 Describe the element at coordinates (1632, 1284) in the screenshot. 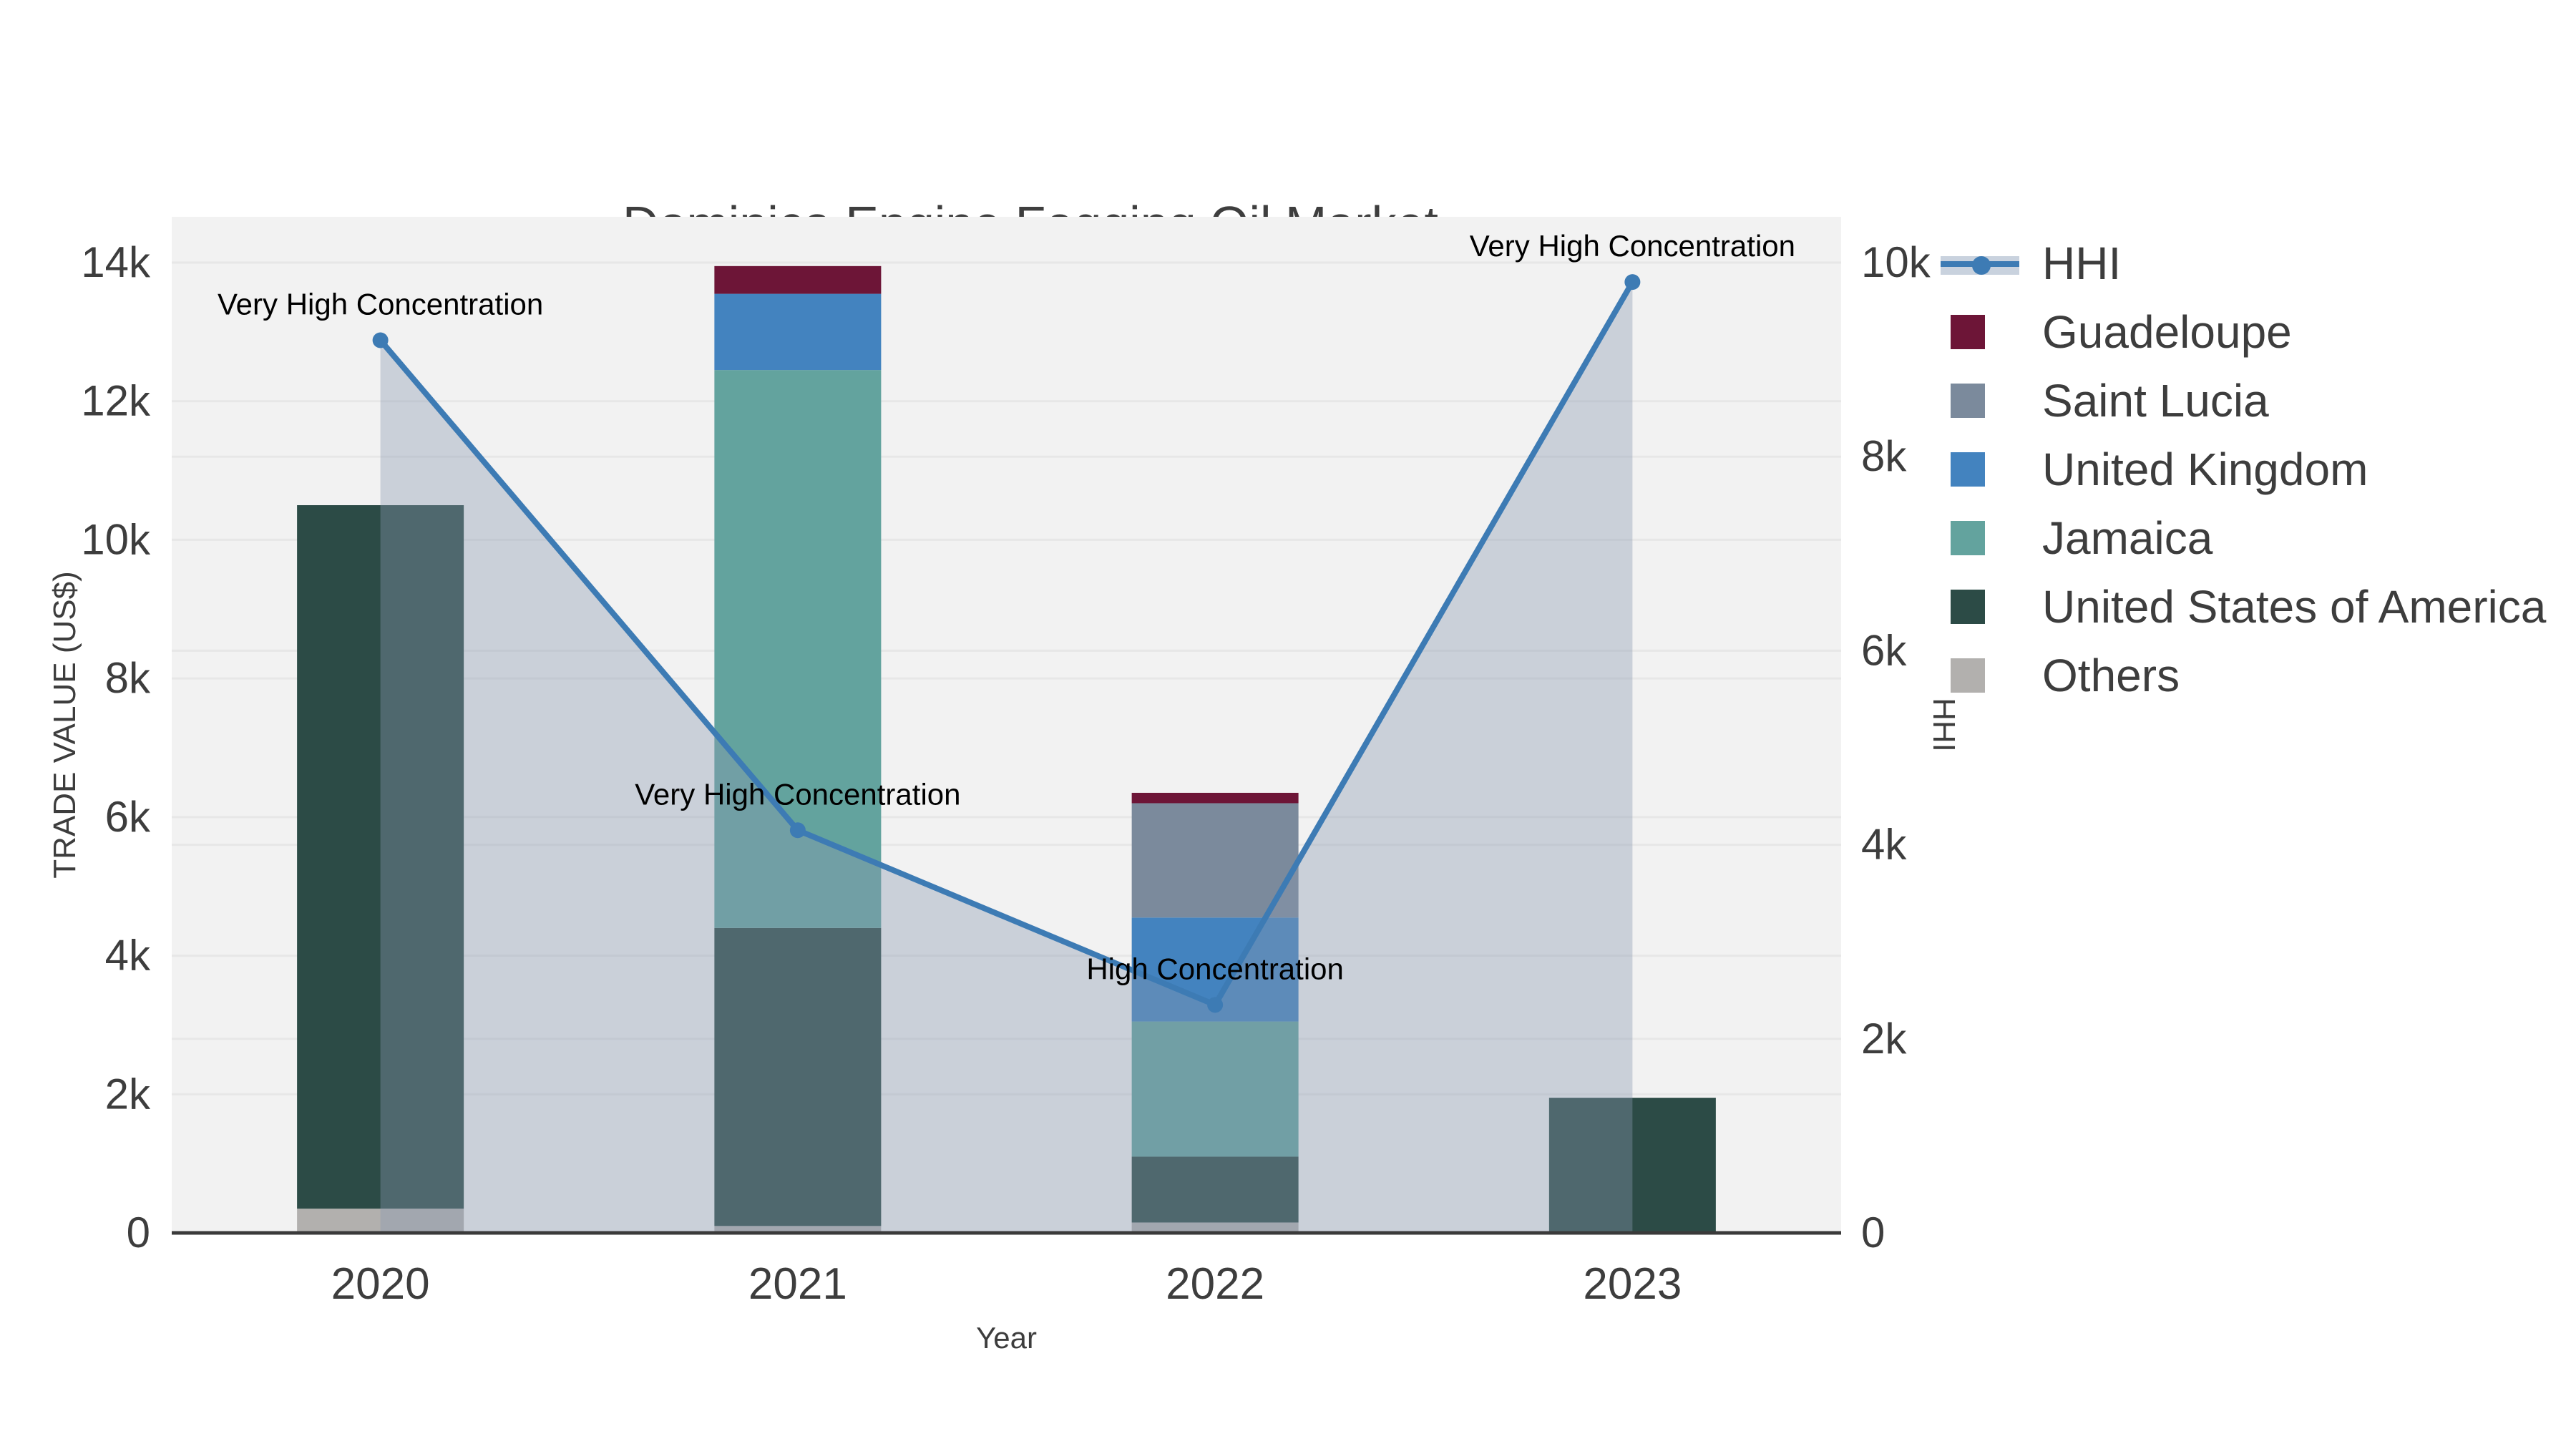

I see `x-tick-label: 2023` at that location.